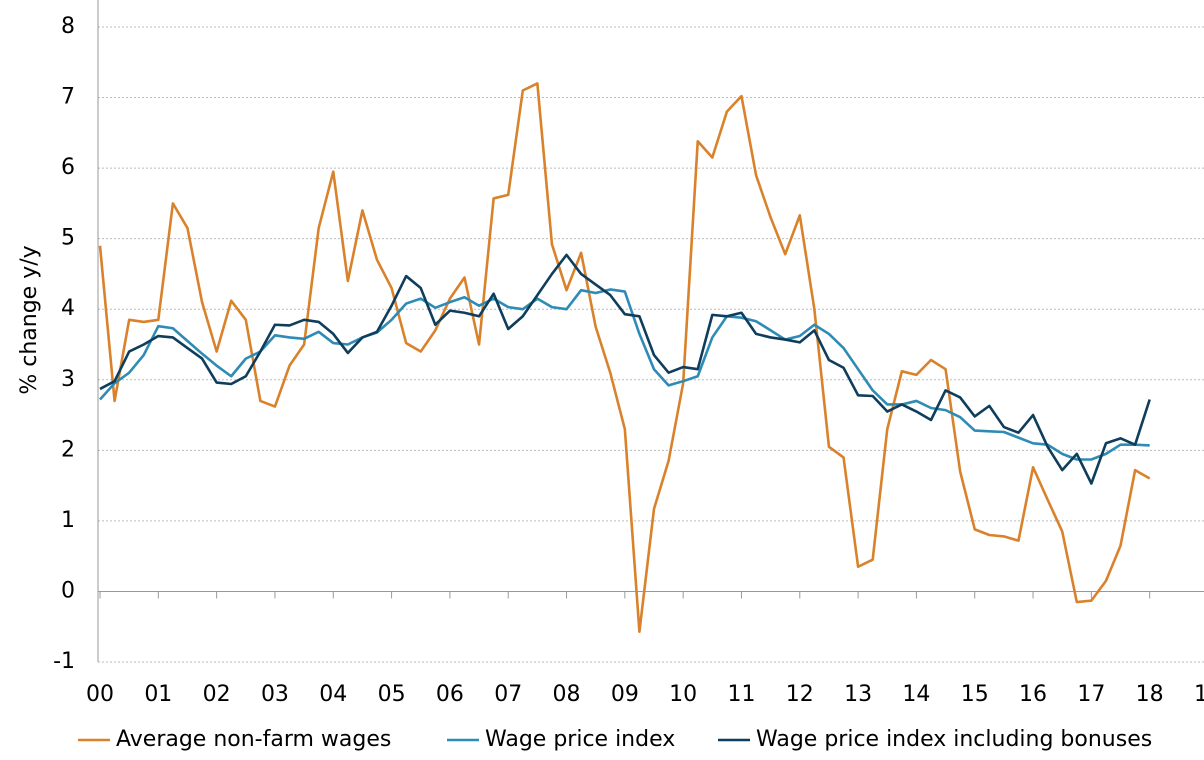  What do you see at coordinates (333, 694) in the screenshot?
I see `x-tick-label: 04` at bounding box center [333, 694].